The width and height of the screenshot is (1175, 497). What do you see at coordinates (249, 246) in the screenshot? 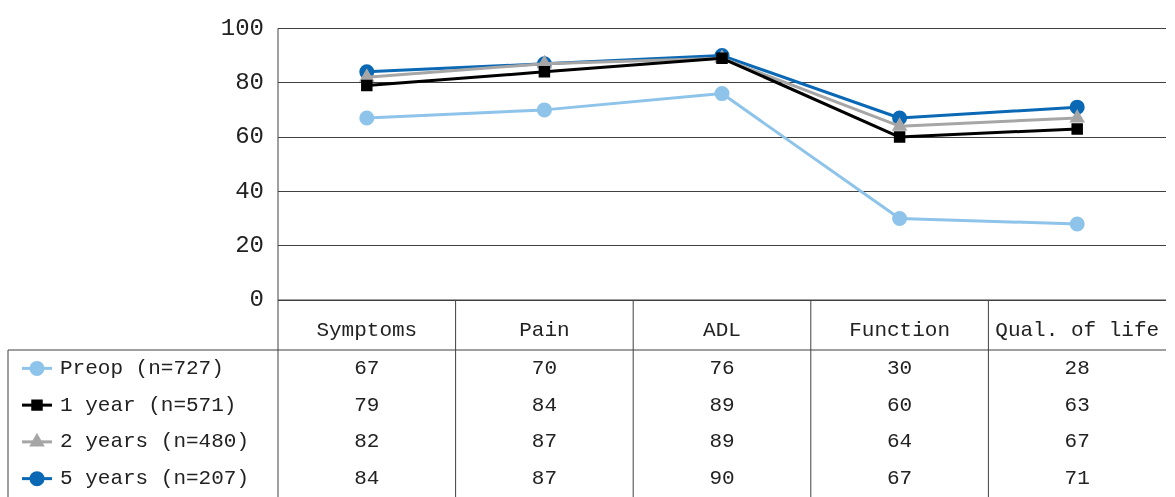
I see `y-tick-label: 20` at bounding box center [249, 246].